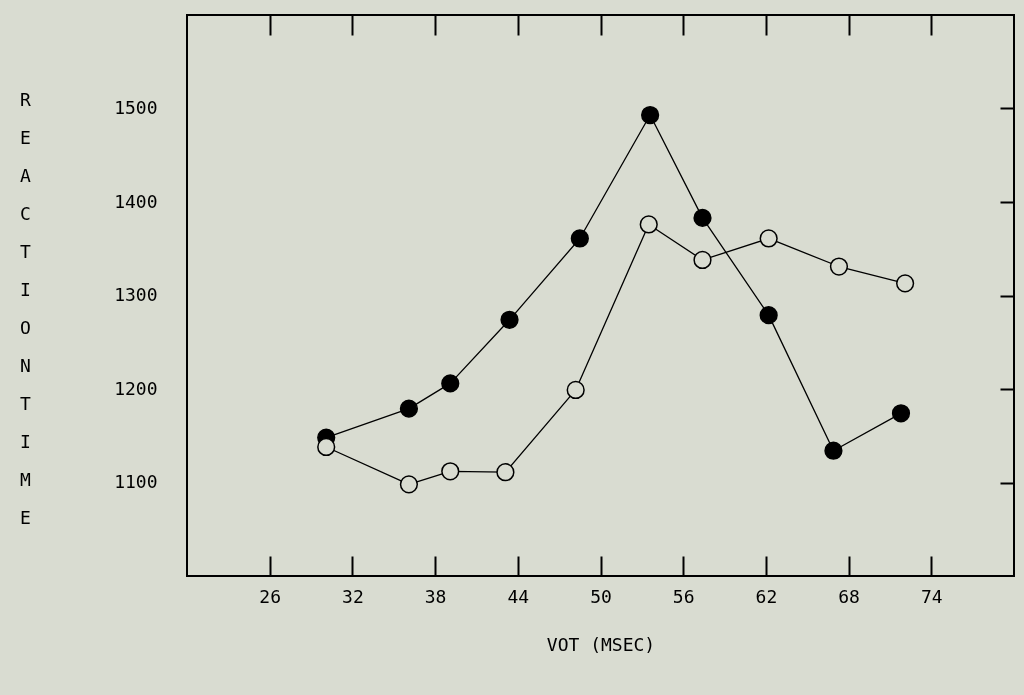 Image resolution: width=1024 pixels, height=695 pixels. What do you see at coordinates (136, 294) in the screenshot?
I see `y-tick-label: 1300` at bounding box center [136, 294].